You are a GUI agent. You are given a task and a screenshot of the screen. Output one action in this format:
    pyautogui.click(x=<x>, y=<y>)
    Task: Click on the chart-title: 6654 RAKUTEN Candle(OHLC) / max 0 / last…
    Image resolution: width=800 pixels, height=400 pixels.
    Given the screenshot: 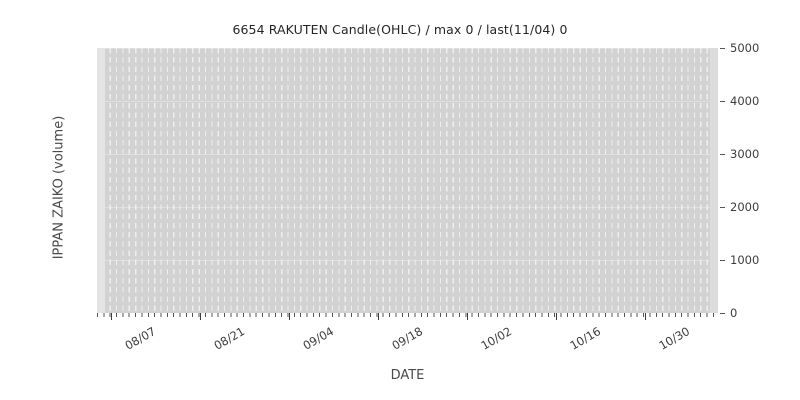 What is the action you would take?
    pyautogui.click(x=400, y=29)
    